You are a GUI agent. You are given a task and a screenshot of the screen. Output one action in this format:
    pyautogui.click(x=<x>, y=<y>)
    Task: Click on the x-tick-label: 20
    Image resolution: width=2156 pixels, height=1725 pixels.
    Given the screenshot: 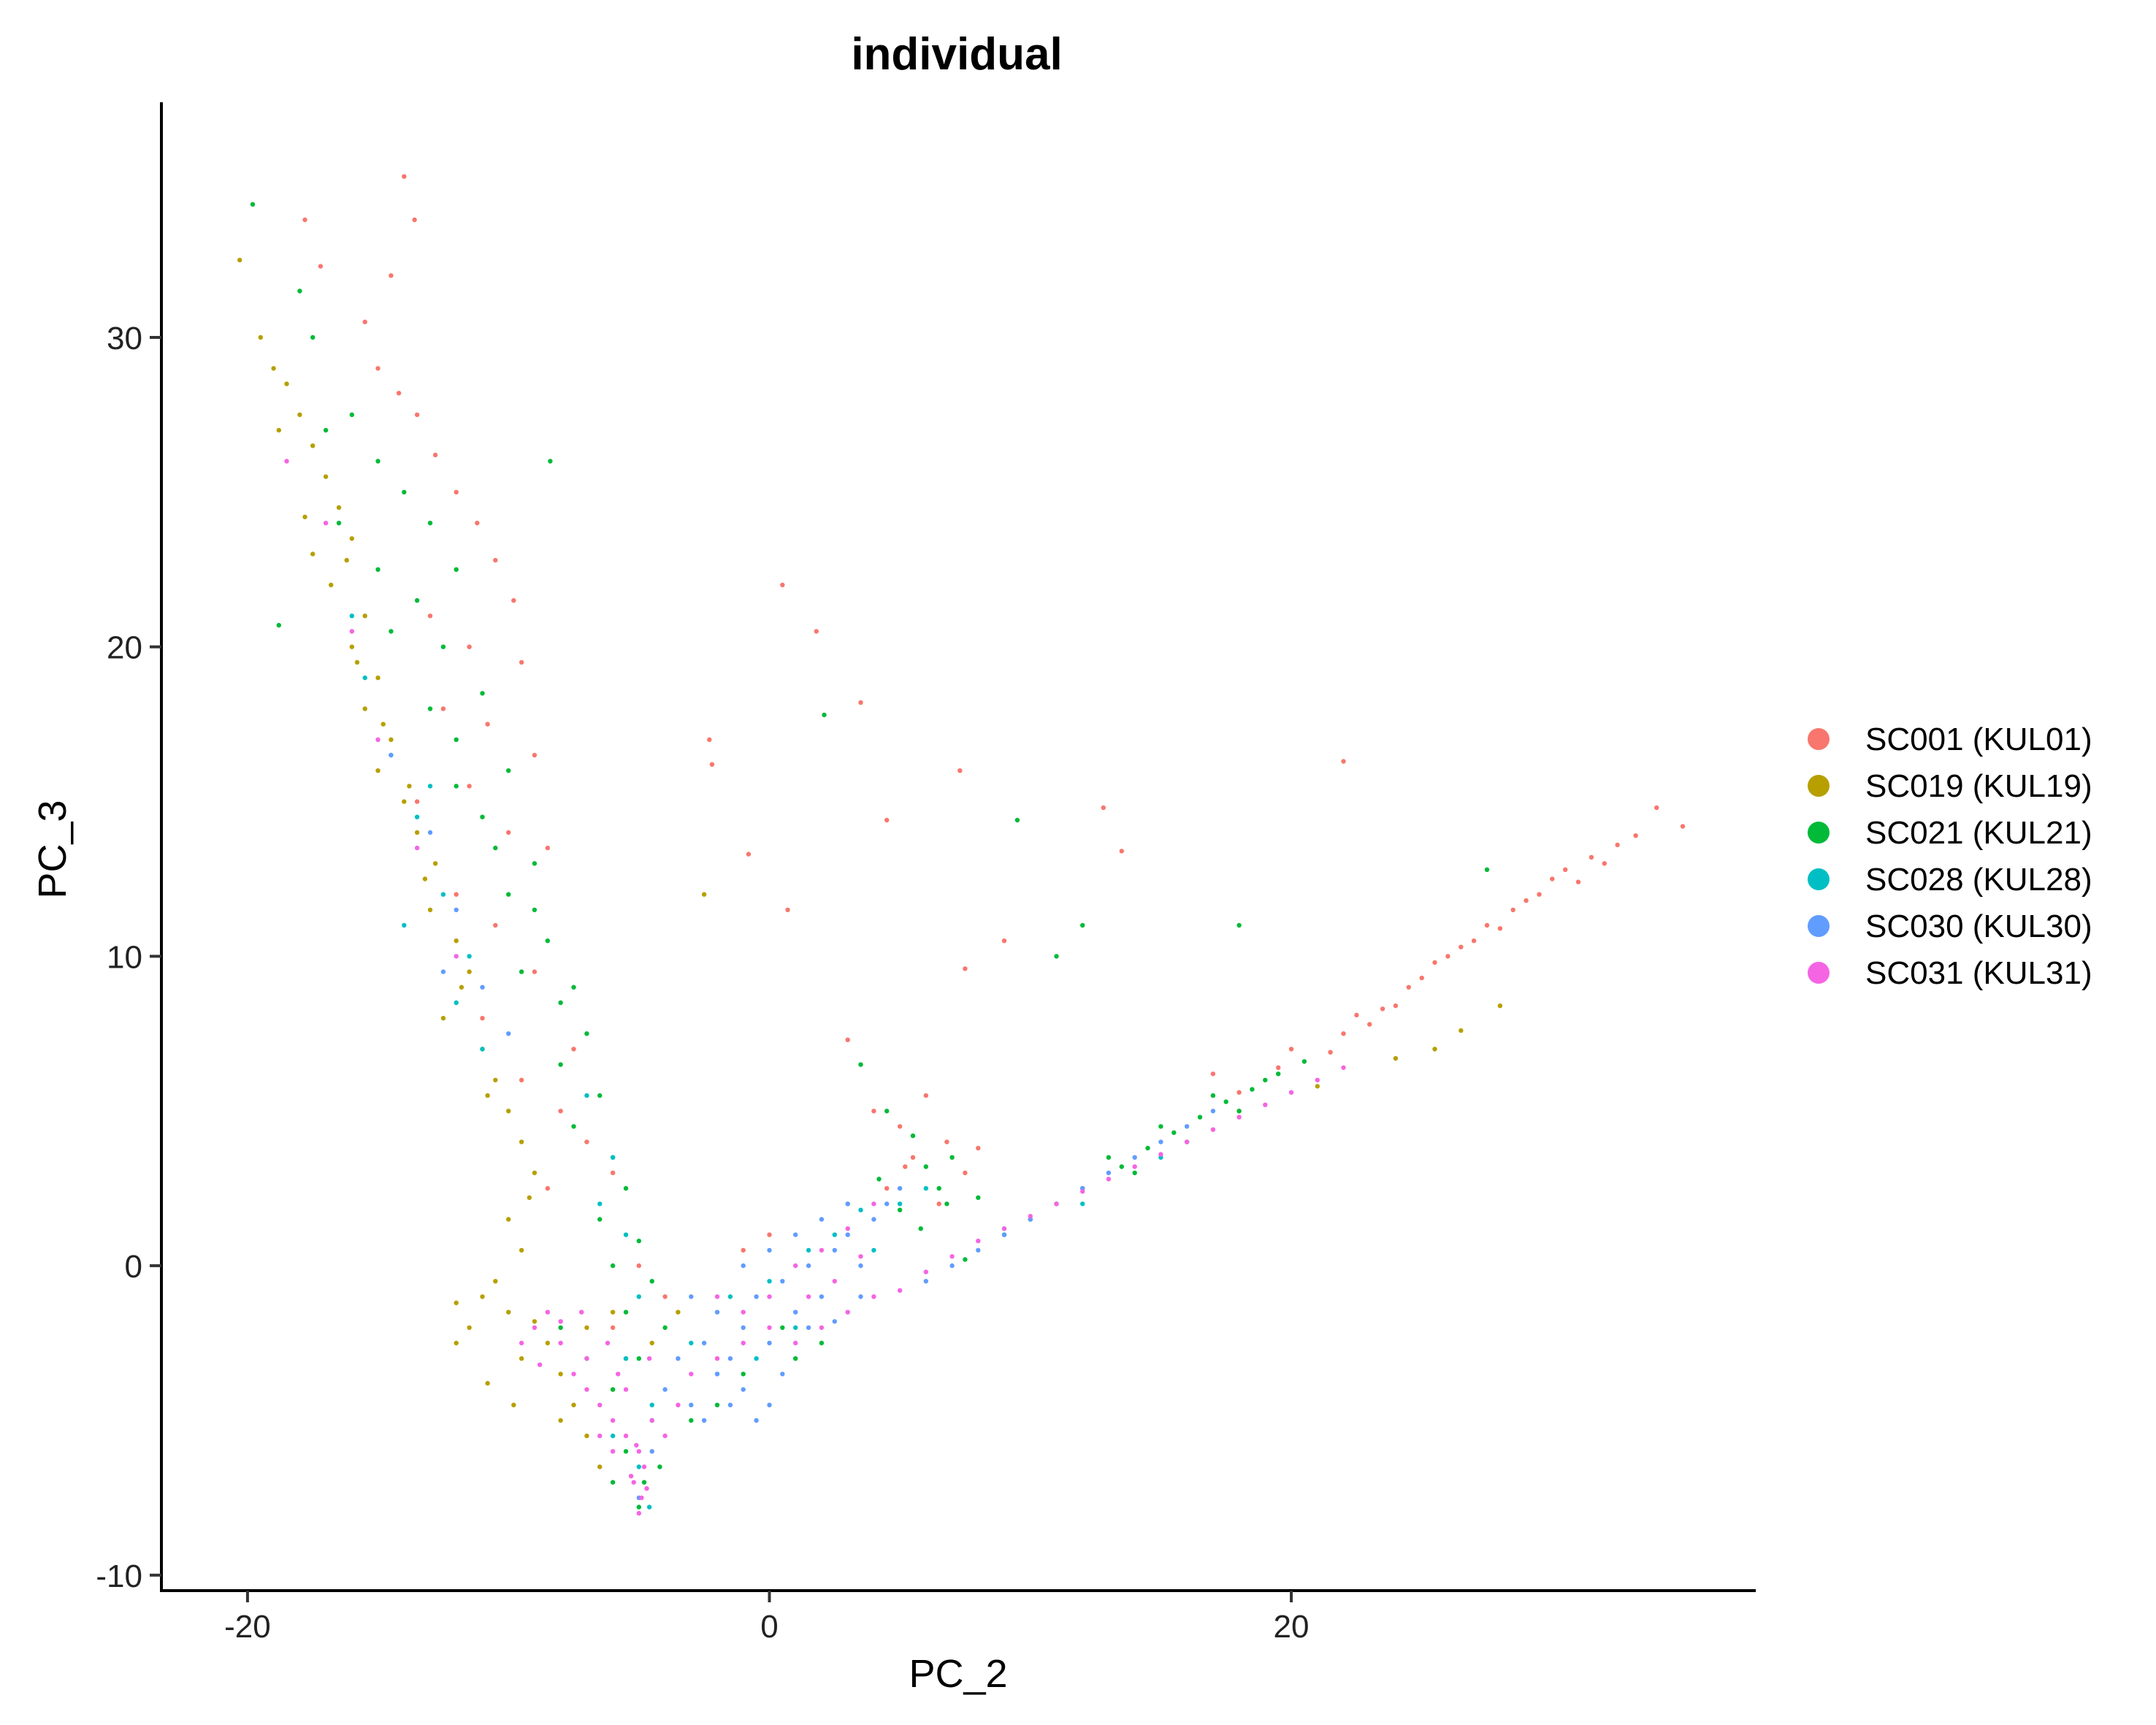 What is the action you would take?
    pyautogui.click(x=1292, y=1627)
    